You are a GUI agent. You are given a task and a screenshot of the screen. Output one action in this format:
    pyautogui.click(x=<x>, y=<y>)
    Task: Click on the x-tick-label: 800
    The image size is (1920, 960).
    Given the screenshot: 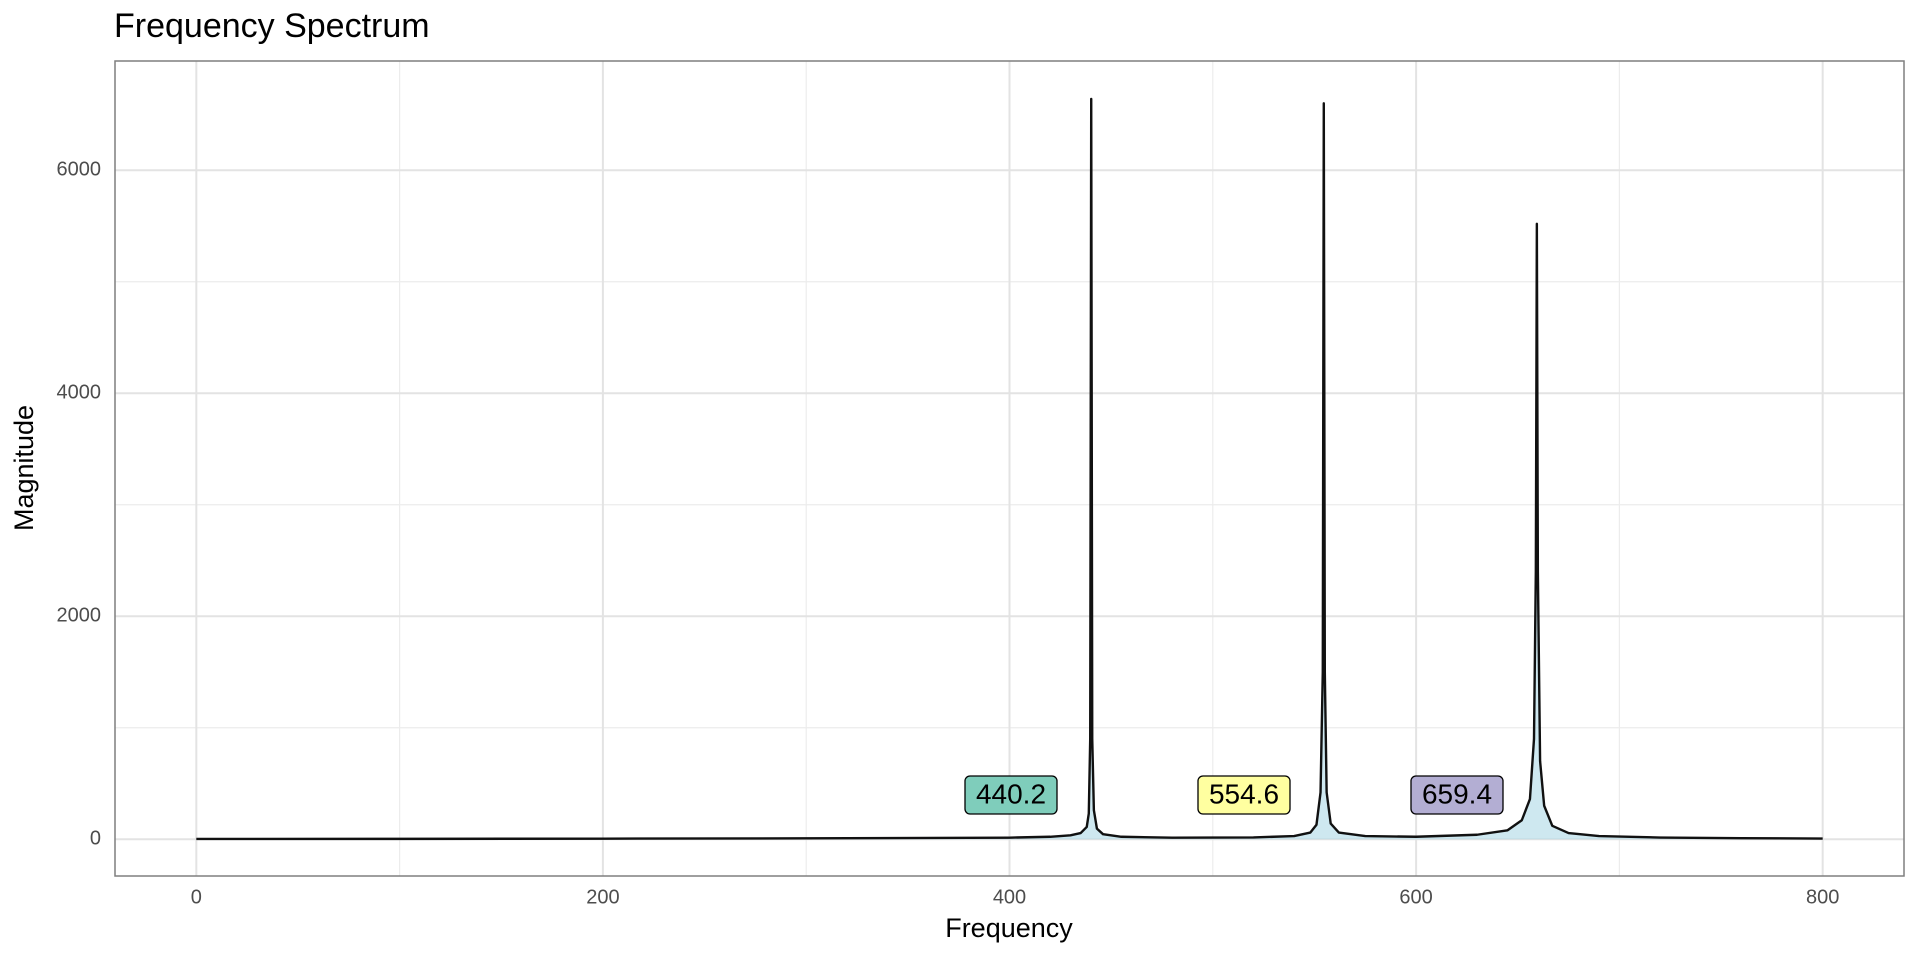 What is the action you would take?
    pyautogui.click(x=1822, y=897)
    